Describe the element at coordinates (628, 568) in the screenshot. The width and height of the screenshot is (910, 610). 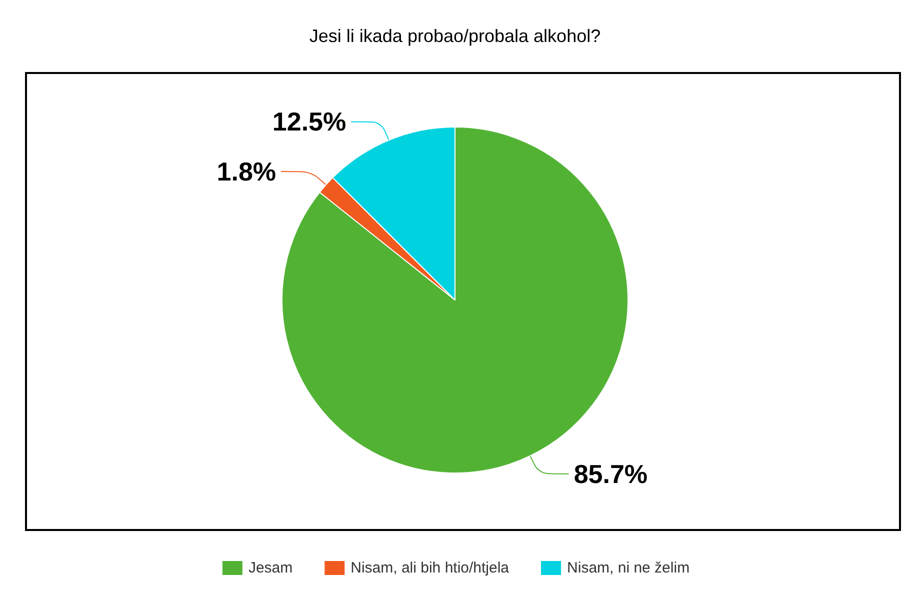
I see `legend-label: Nisam, ni ne želim` at that location.